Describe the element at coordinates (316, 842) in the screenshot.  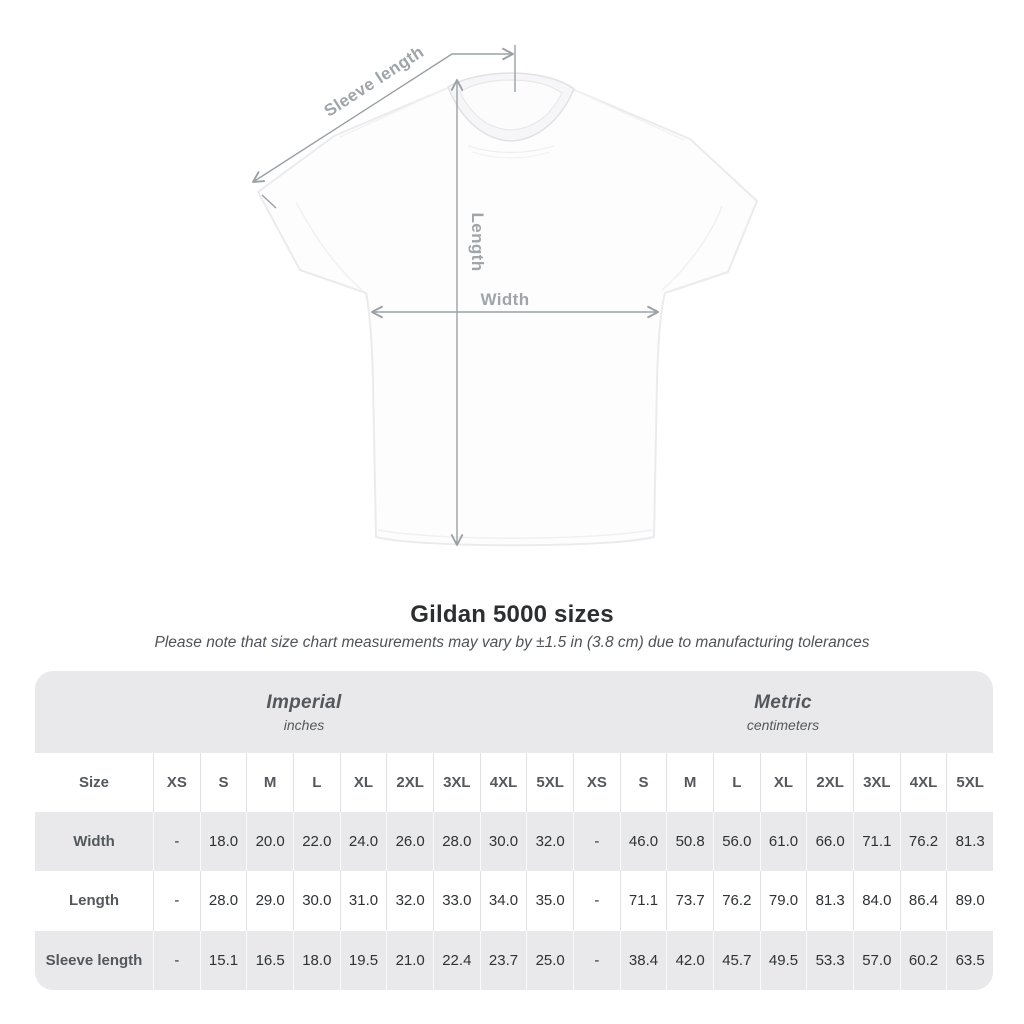
I see `table-cell: 22.0` at that location.